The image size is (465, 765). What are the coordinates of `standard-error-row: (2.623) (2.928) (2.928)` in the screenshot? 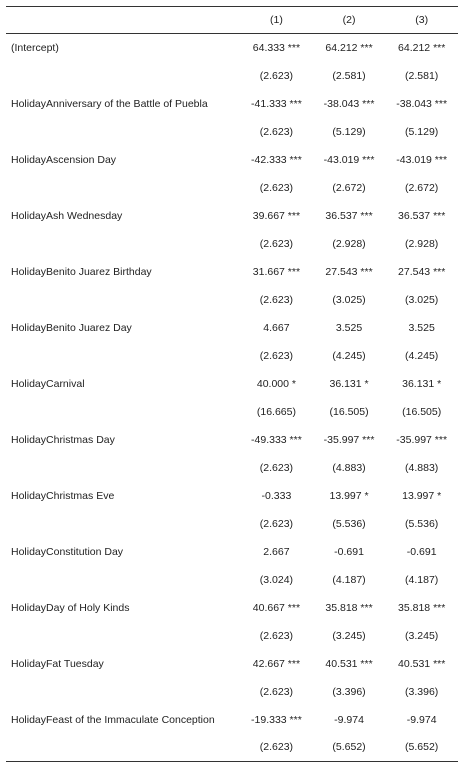 It's located at (232, 244).